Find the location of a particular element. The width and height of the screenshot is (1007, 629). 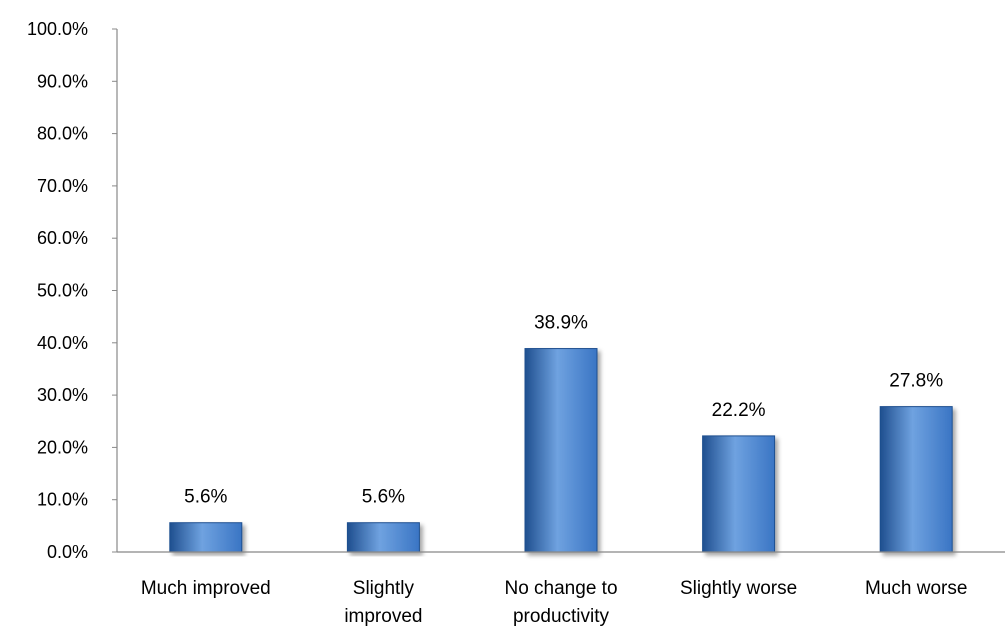

y-tick-label: 100.0% is located at coordinates (57, 29).